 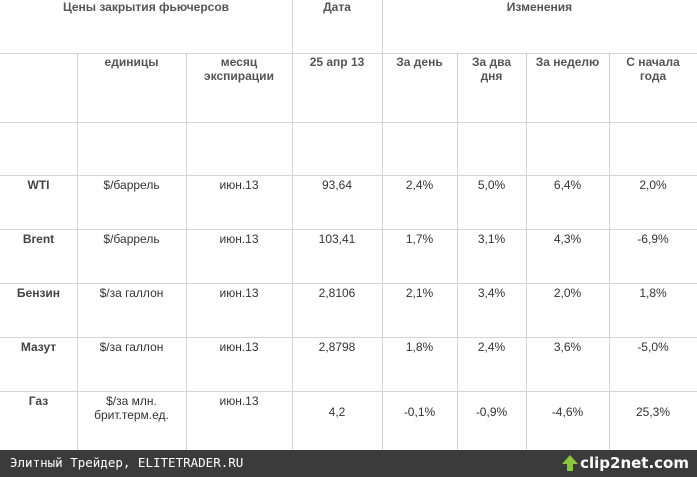 What do you see at coordinates (419, 293) in the screenshot?
I see `table-cell: 2,1%` at bounding box center [419, 293].